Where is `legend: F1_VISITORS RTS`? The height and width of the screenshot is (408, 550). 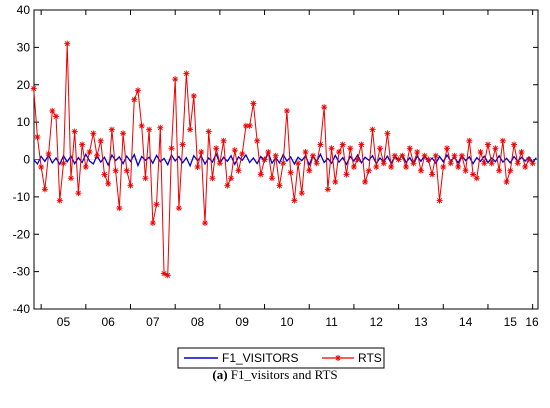
legend: F1_VISITORS RTS is located at coordinates (281, 358).